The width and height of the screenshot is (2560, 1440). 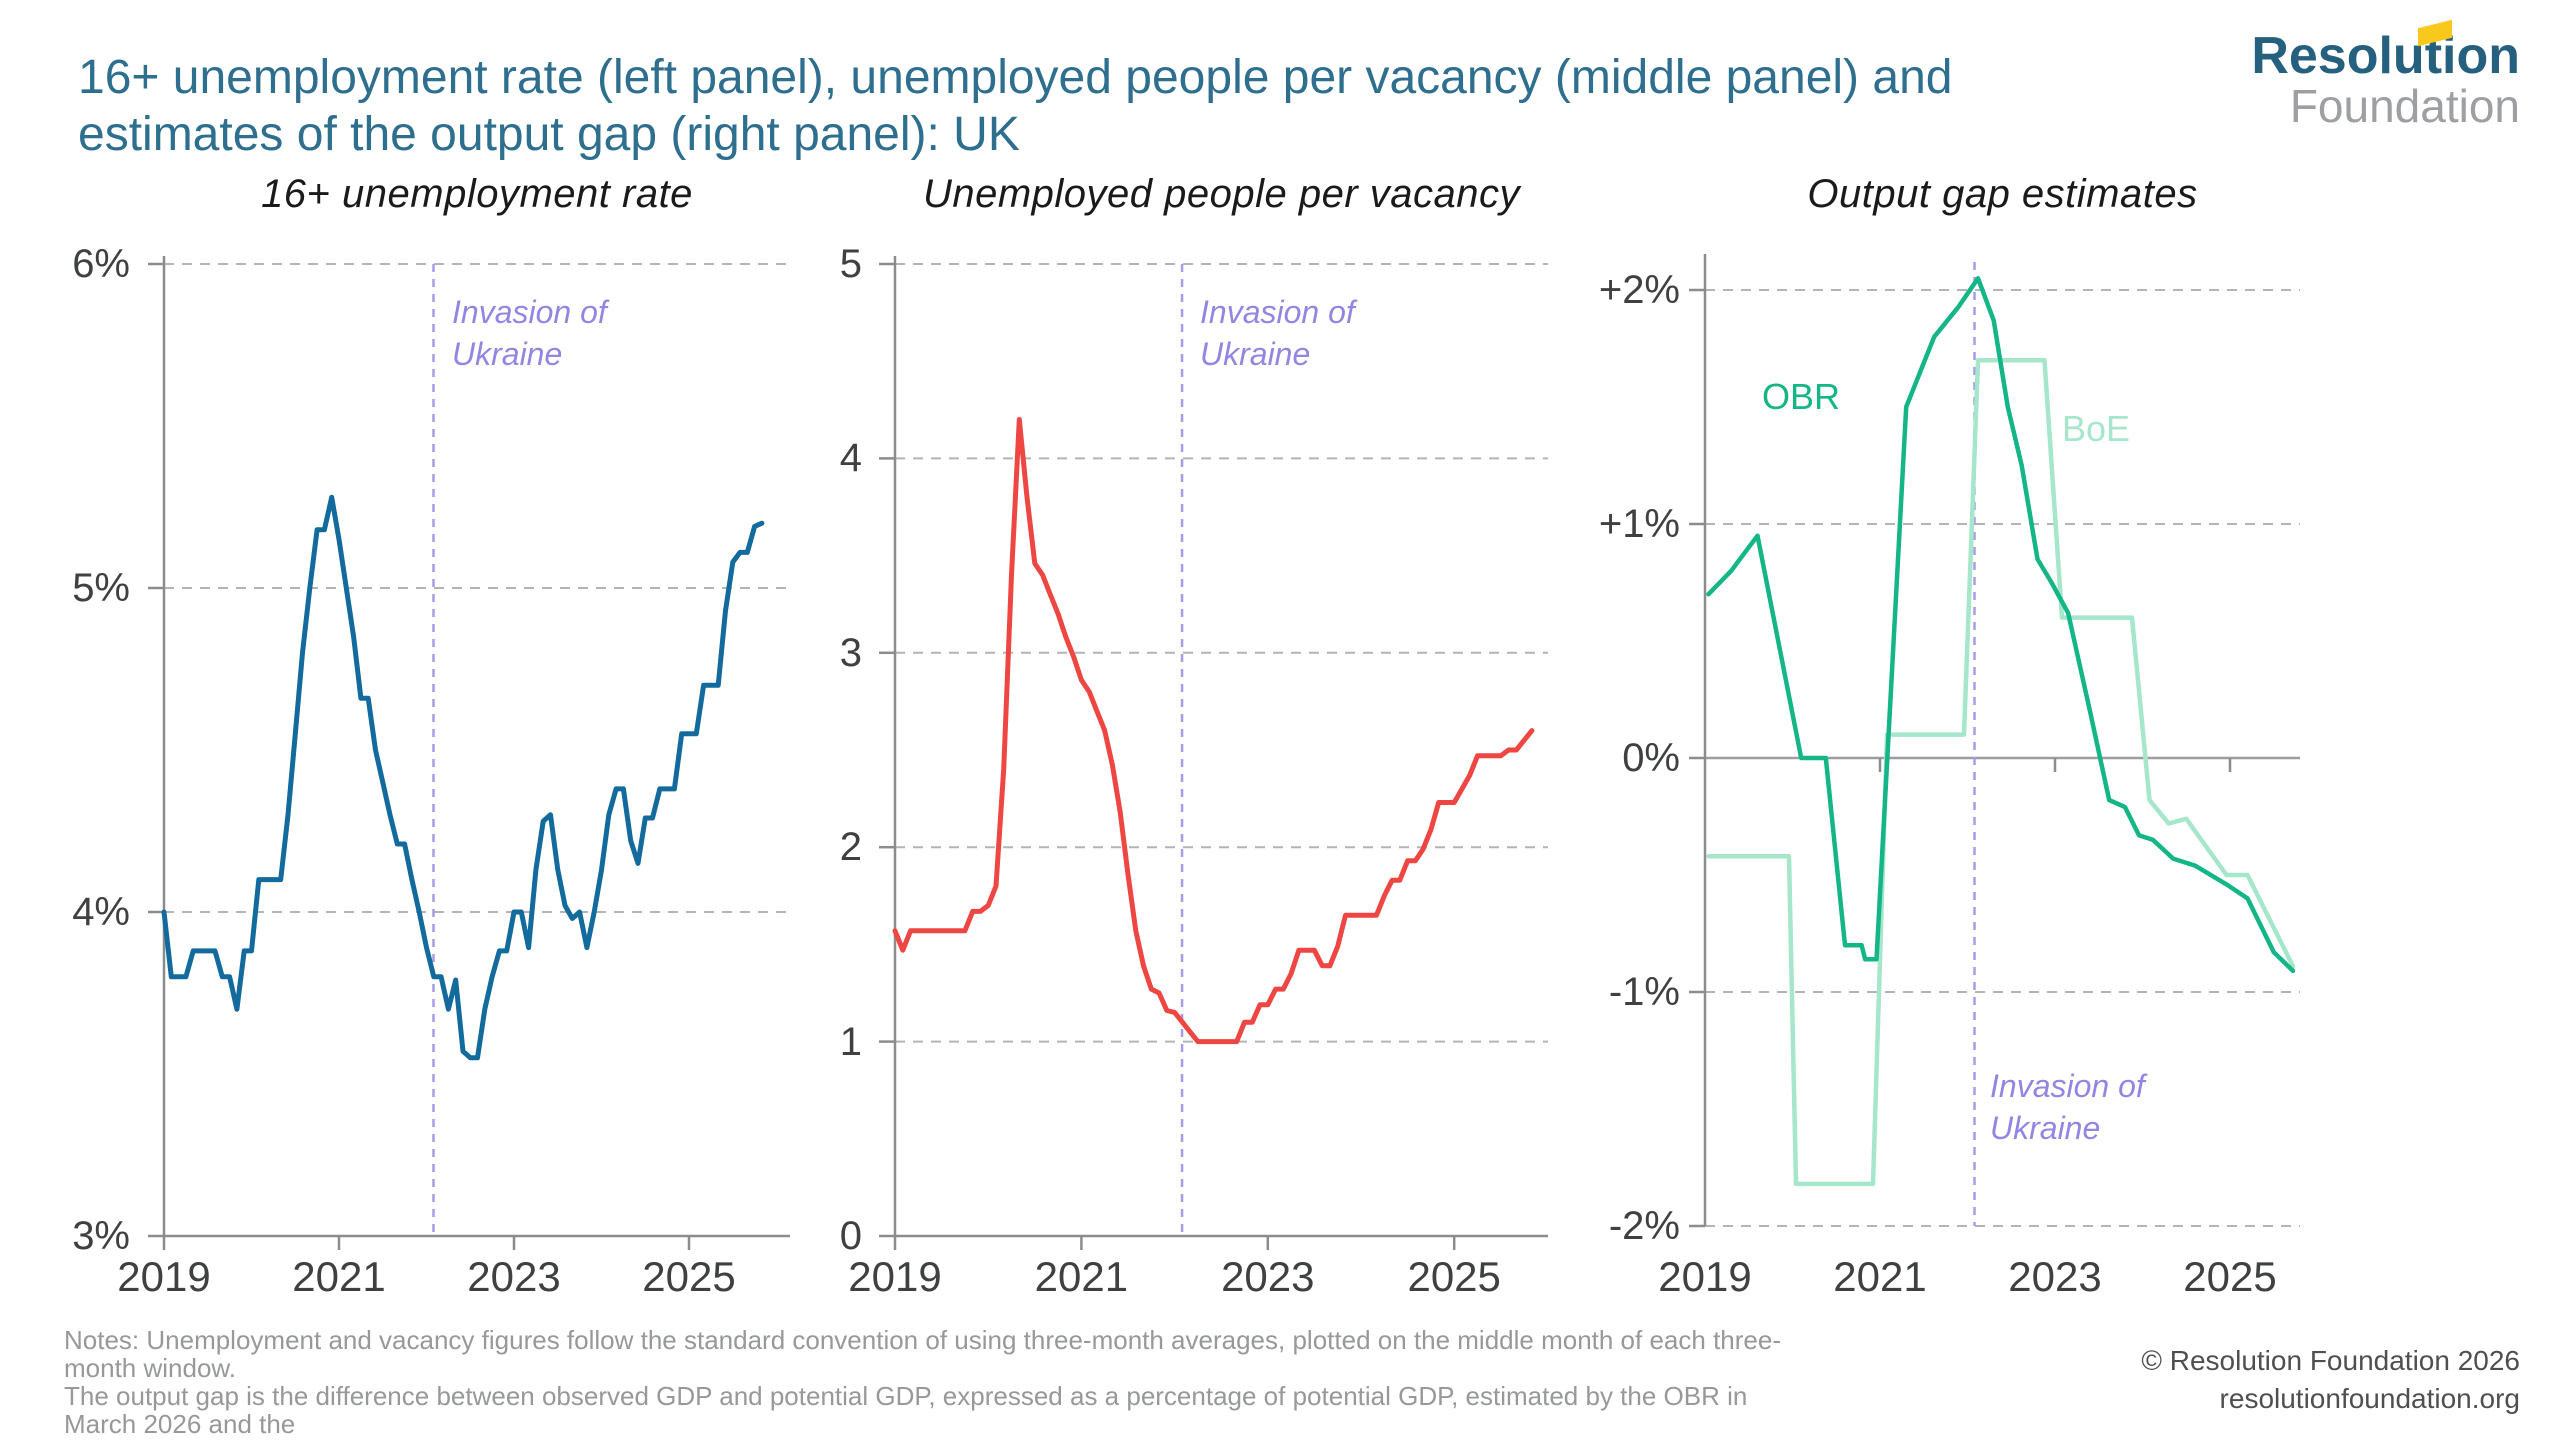 I want to click on y-tick-label: 1, so click(x=850, y=1041).